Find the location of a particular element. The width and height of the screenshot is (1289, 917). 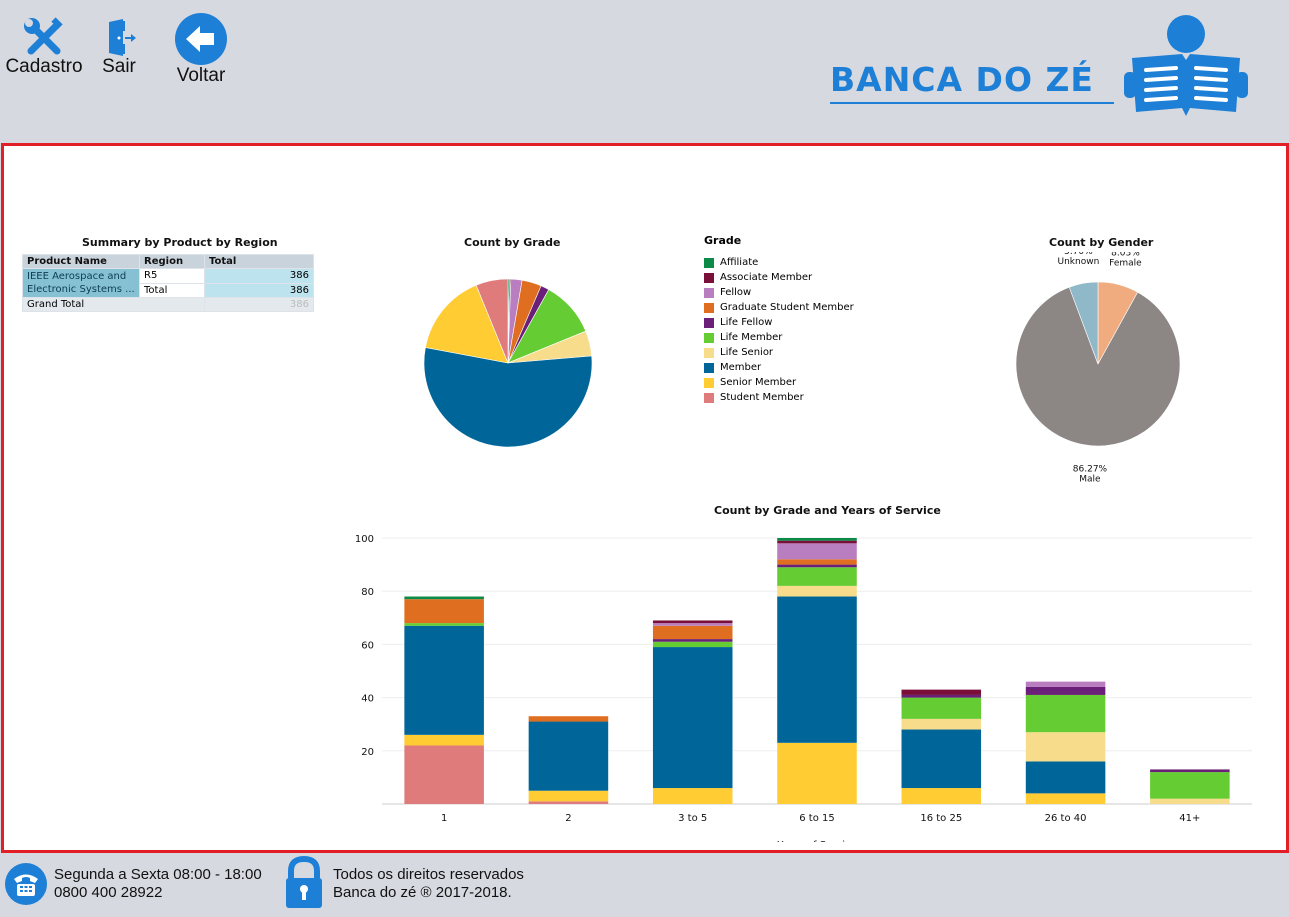

pie-slice-member is located at coordinates (508, 397).